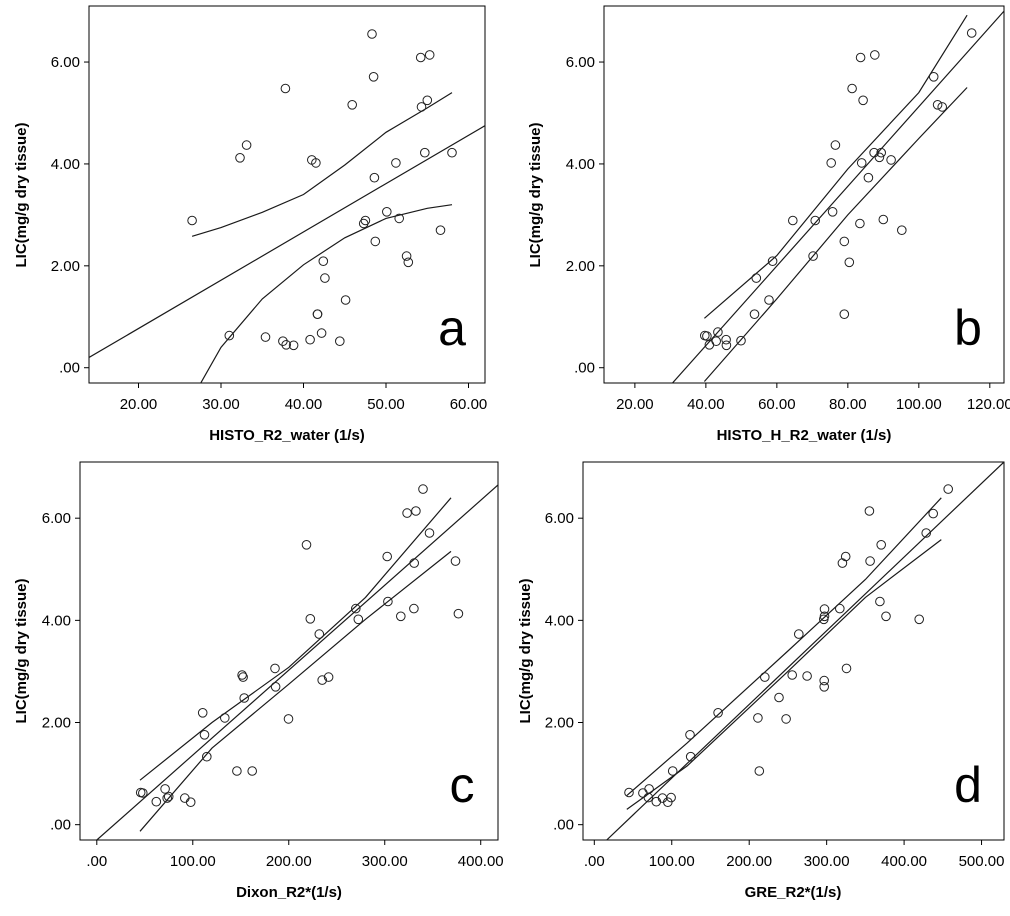  What do you see at coordinates (904, 861) in the screenshot?
I see `x-tick-label: 400.00` at bounding box center [904, 861].